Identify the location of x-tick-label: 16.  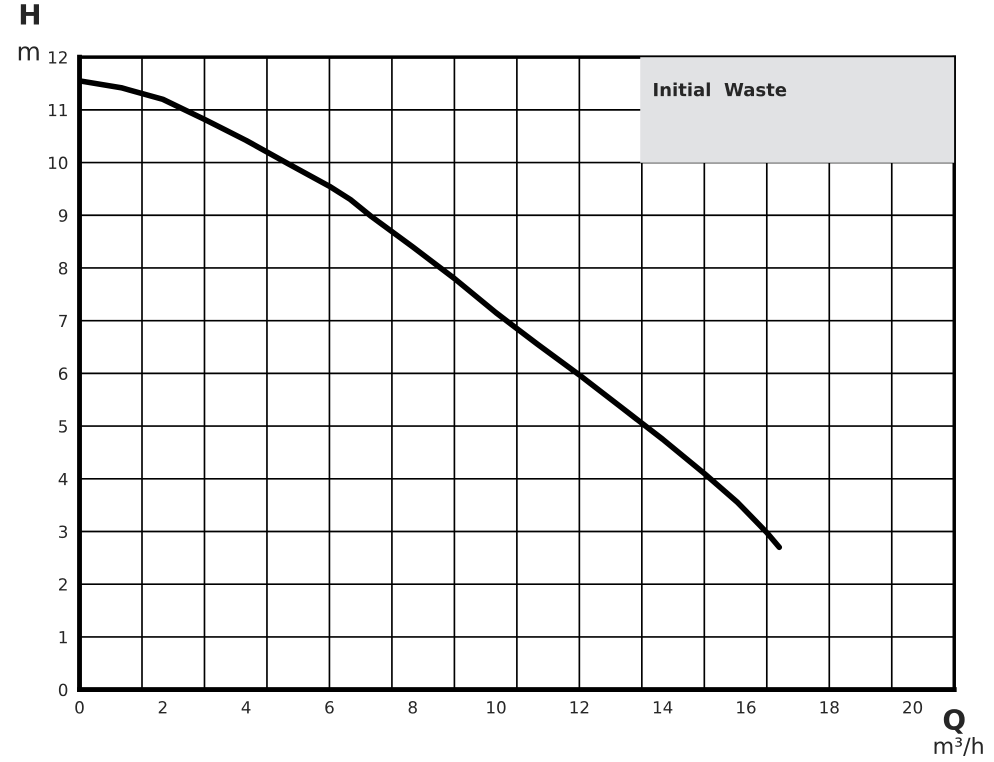
(746, 707).